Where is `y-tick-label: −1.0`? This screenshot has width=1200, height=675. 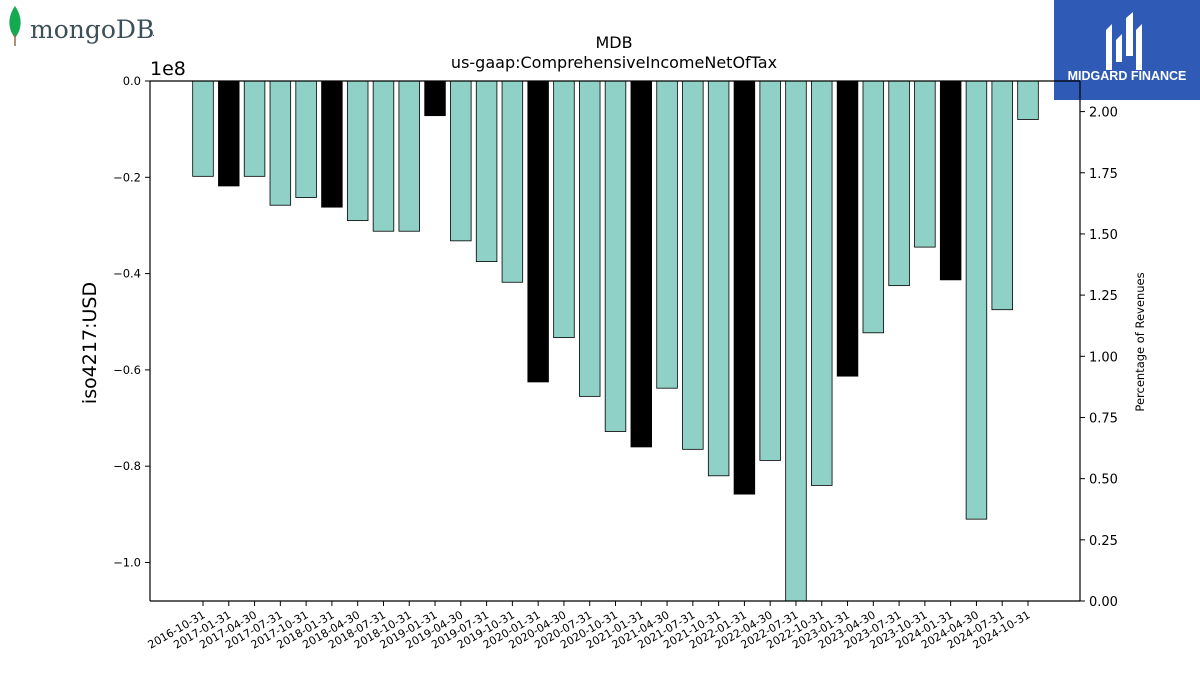
y-tick-label: −1.0 is located at coordinates (127, 562).